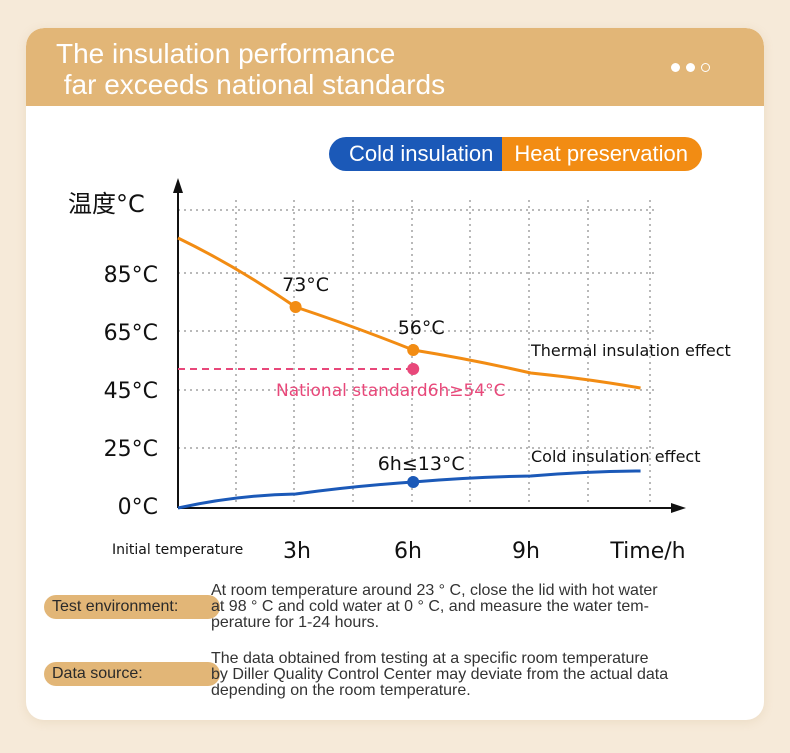  I want to click on heat-preservation-tab: Heat preservation, so click(602, 154).